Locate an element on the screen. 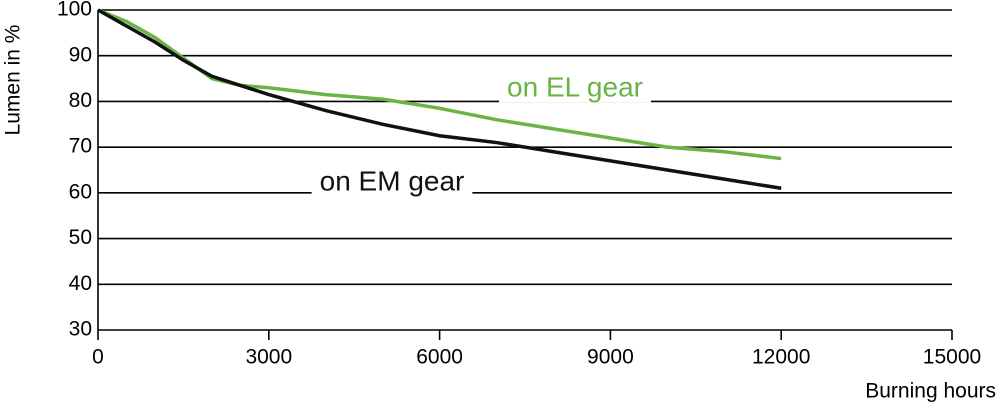 The width and height of the screenshot is (1000, 408). annotation: on EL gear is located at coordinates (575, 87).